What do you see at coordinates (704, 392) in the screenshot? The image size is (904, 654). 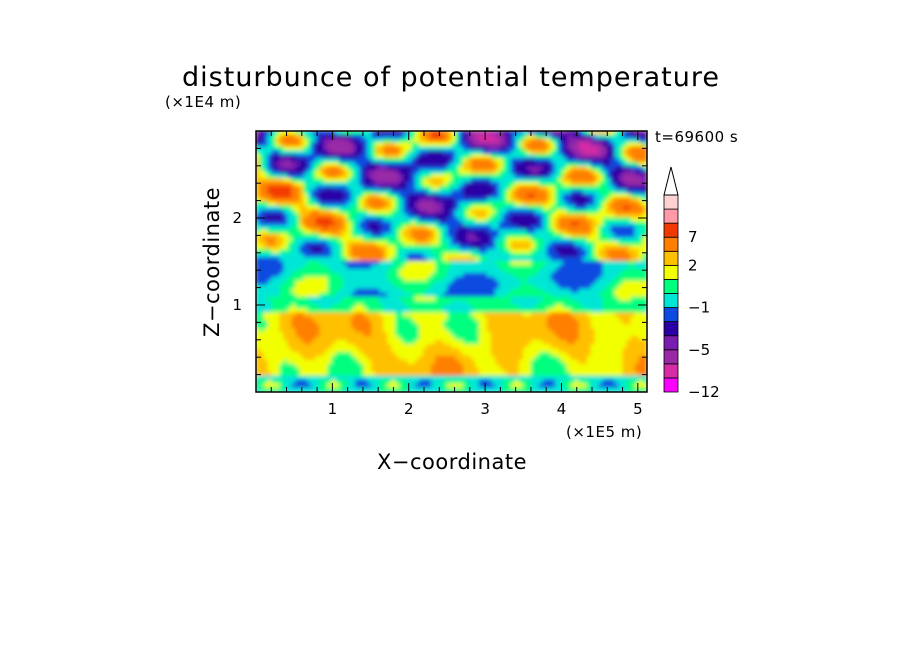 I see `colorbar-label: −12` at bounding box center [704, 392].